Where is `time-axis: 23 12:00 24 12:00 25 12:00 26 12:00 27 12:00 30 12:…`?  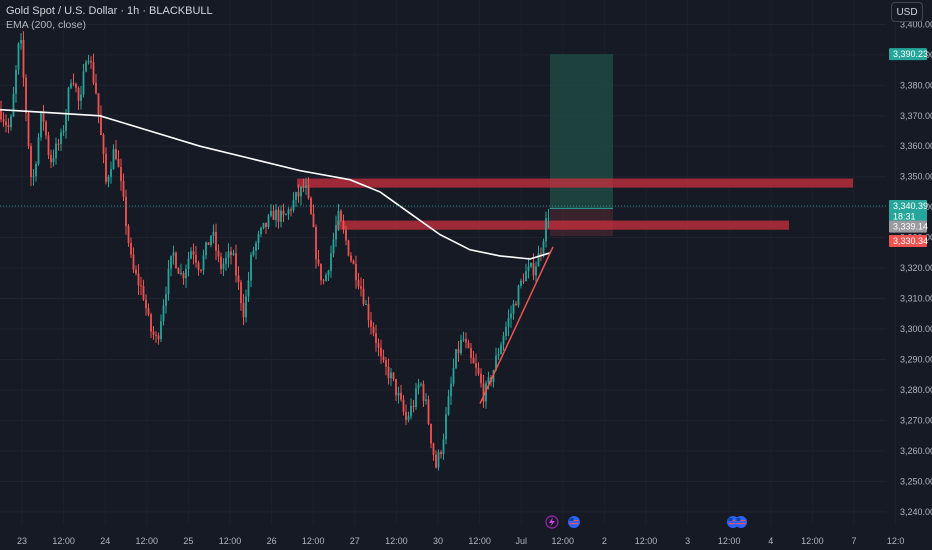
time-axis: 23 12:00 24 12:00 25 12:00 26 12:00 27 12:00 30 12:… is located at coordinates (460, 541).